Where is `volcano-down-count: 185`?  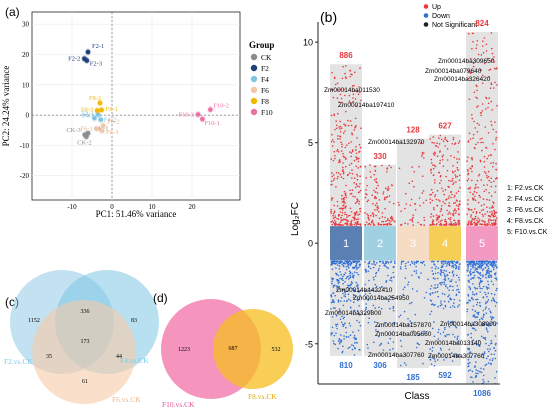 volcano-down-count: 185 is located at coordinates (413, 377).